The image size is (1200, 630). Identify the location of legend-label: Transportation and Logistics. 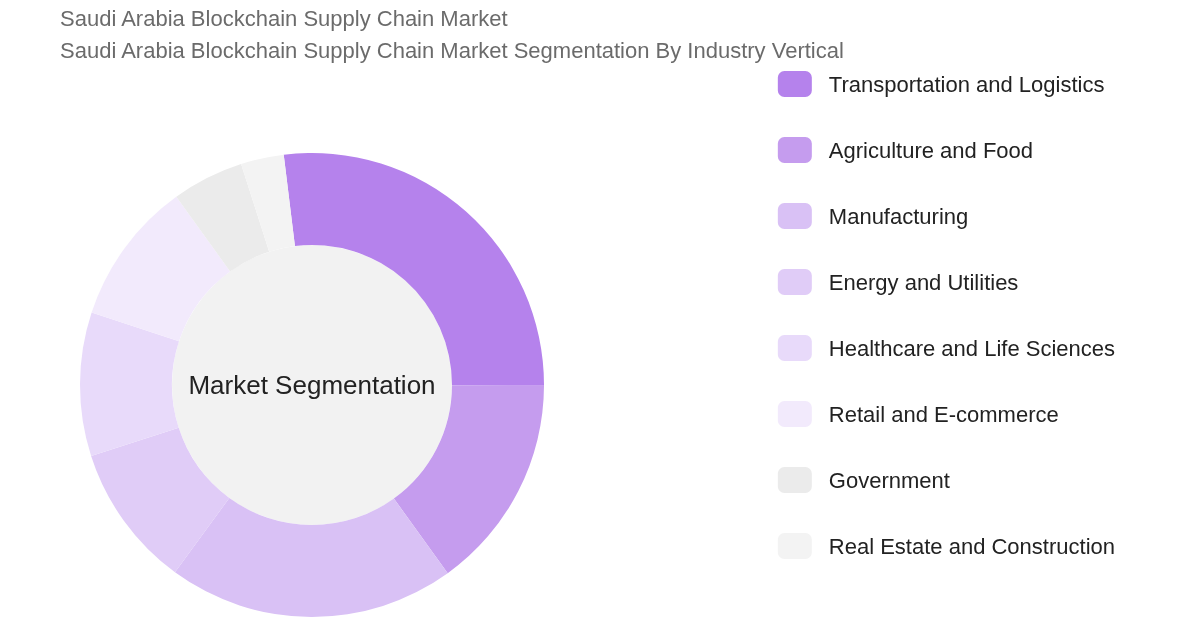
(966, 84).